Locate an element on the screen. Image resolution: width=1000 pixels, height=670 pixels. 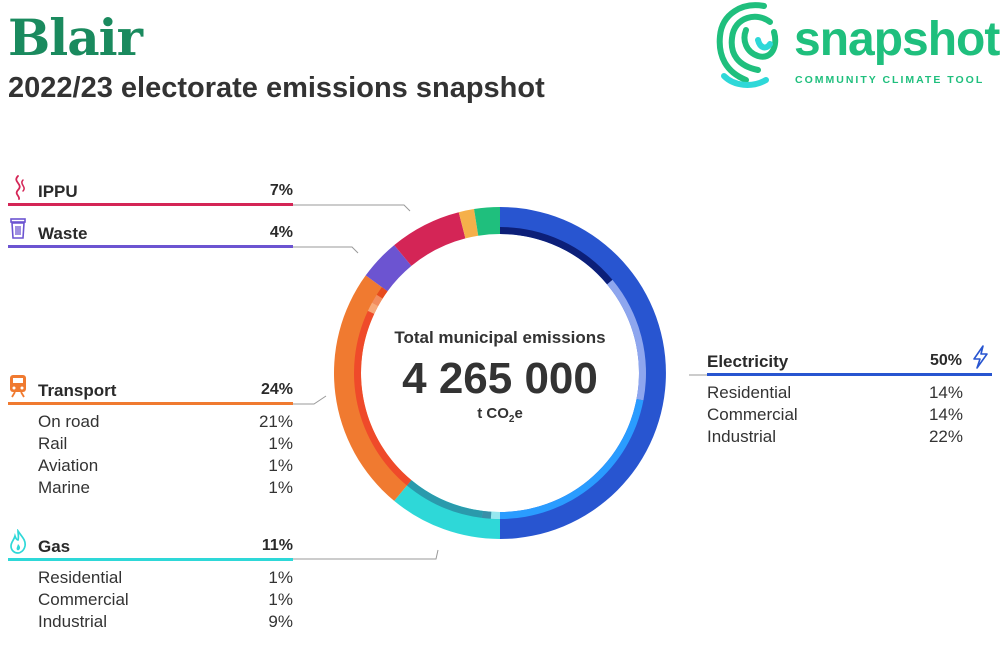
logo-tagline: COMMUNITY CLIMATE TOOL is located at coordinates (890, 80).